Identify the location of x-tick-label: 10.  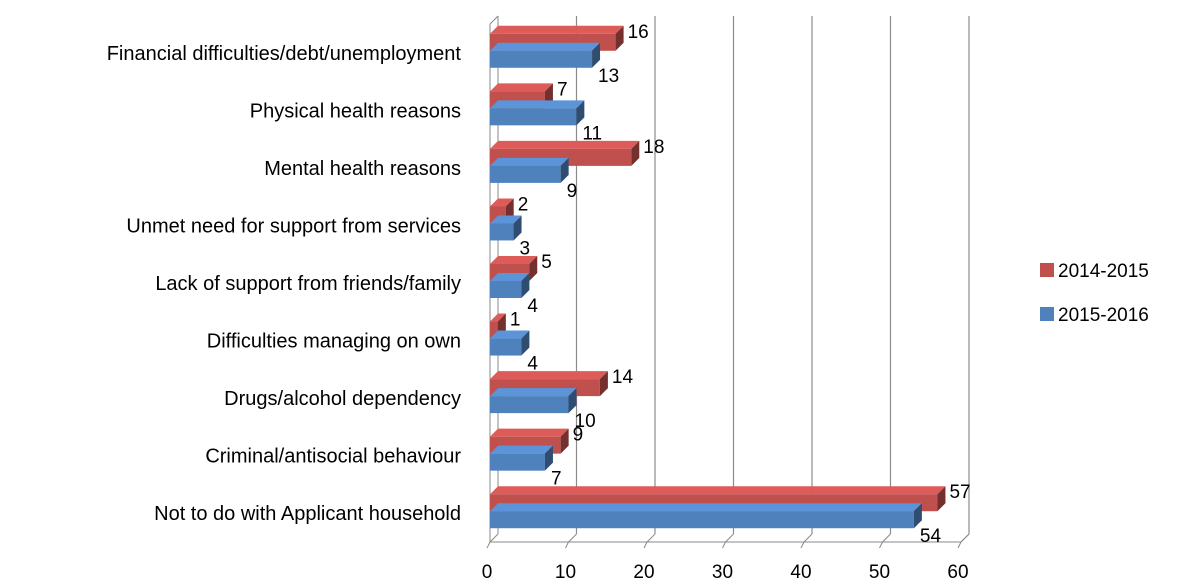
(565, 572).